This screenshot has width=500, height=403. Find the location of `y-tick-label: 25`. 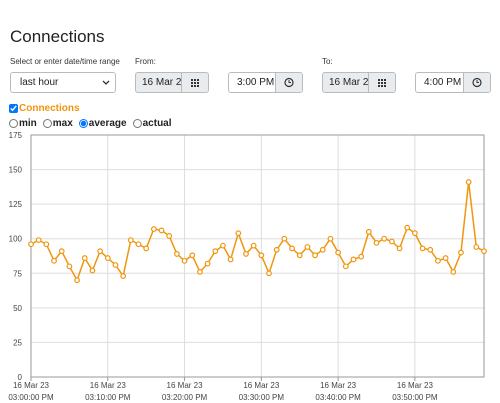

y-tick-label: 25 is located at coordinates (17, 342).